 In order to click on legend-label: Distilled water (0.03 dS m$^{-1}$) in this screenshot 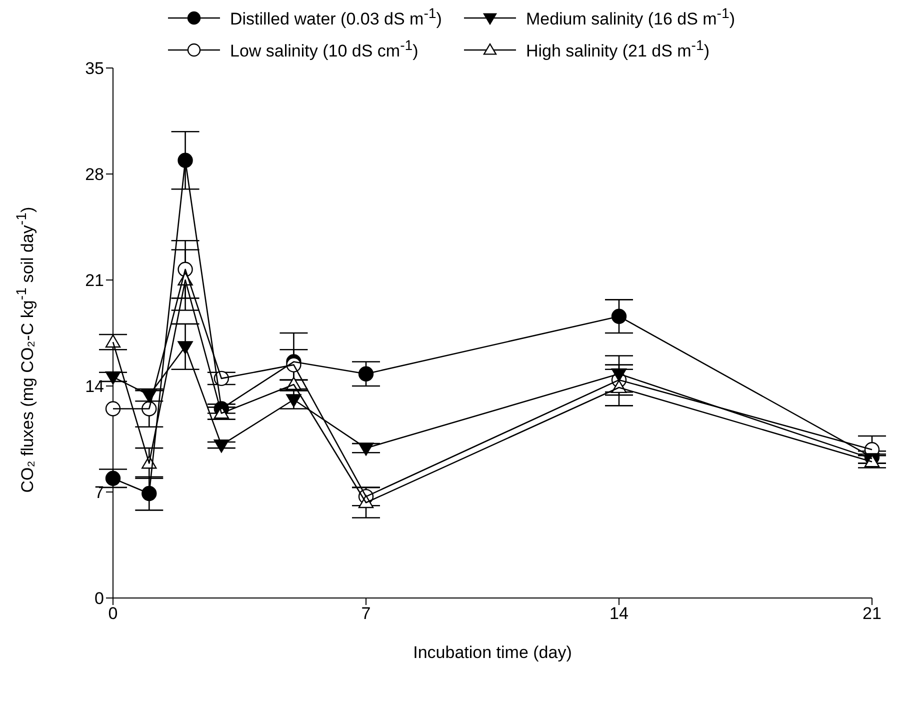, I will do `click(336, 18)`.